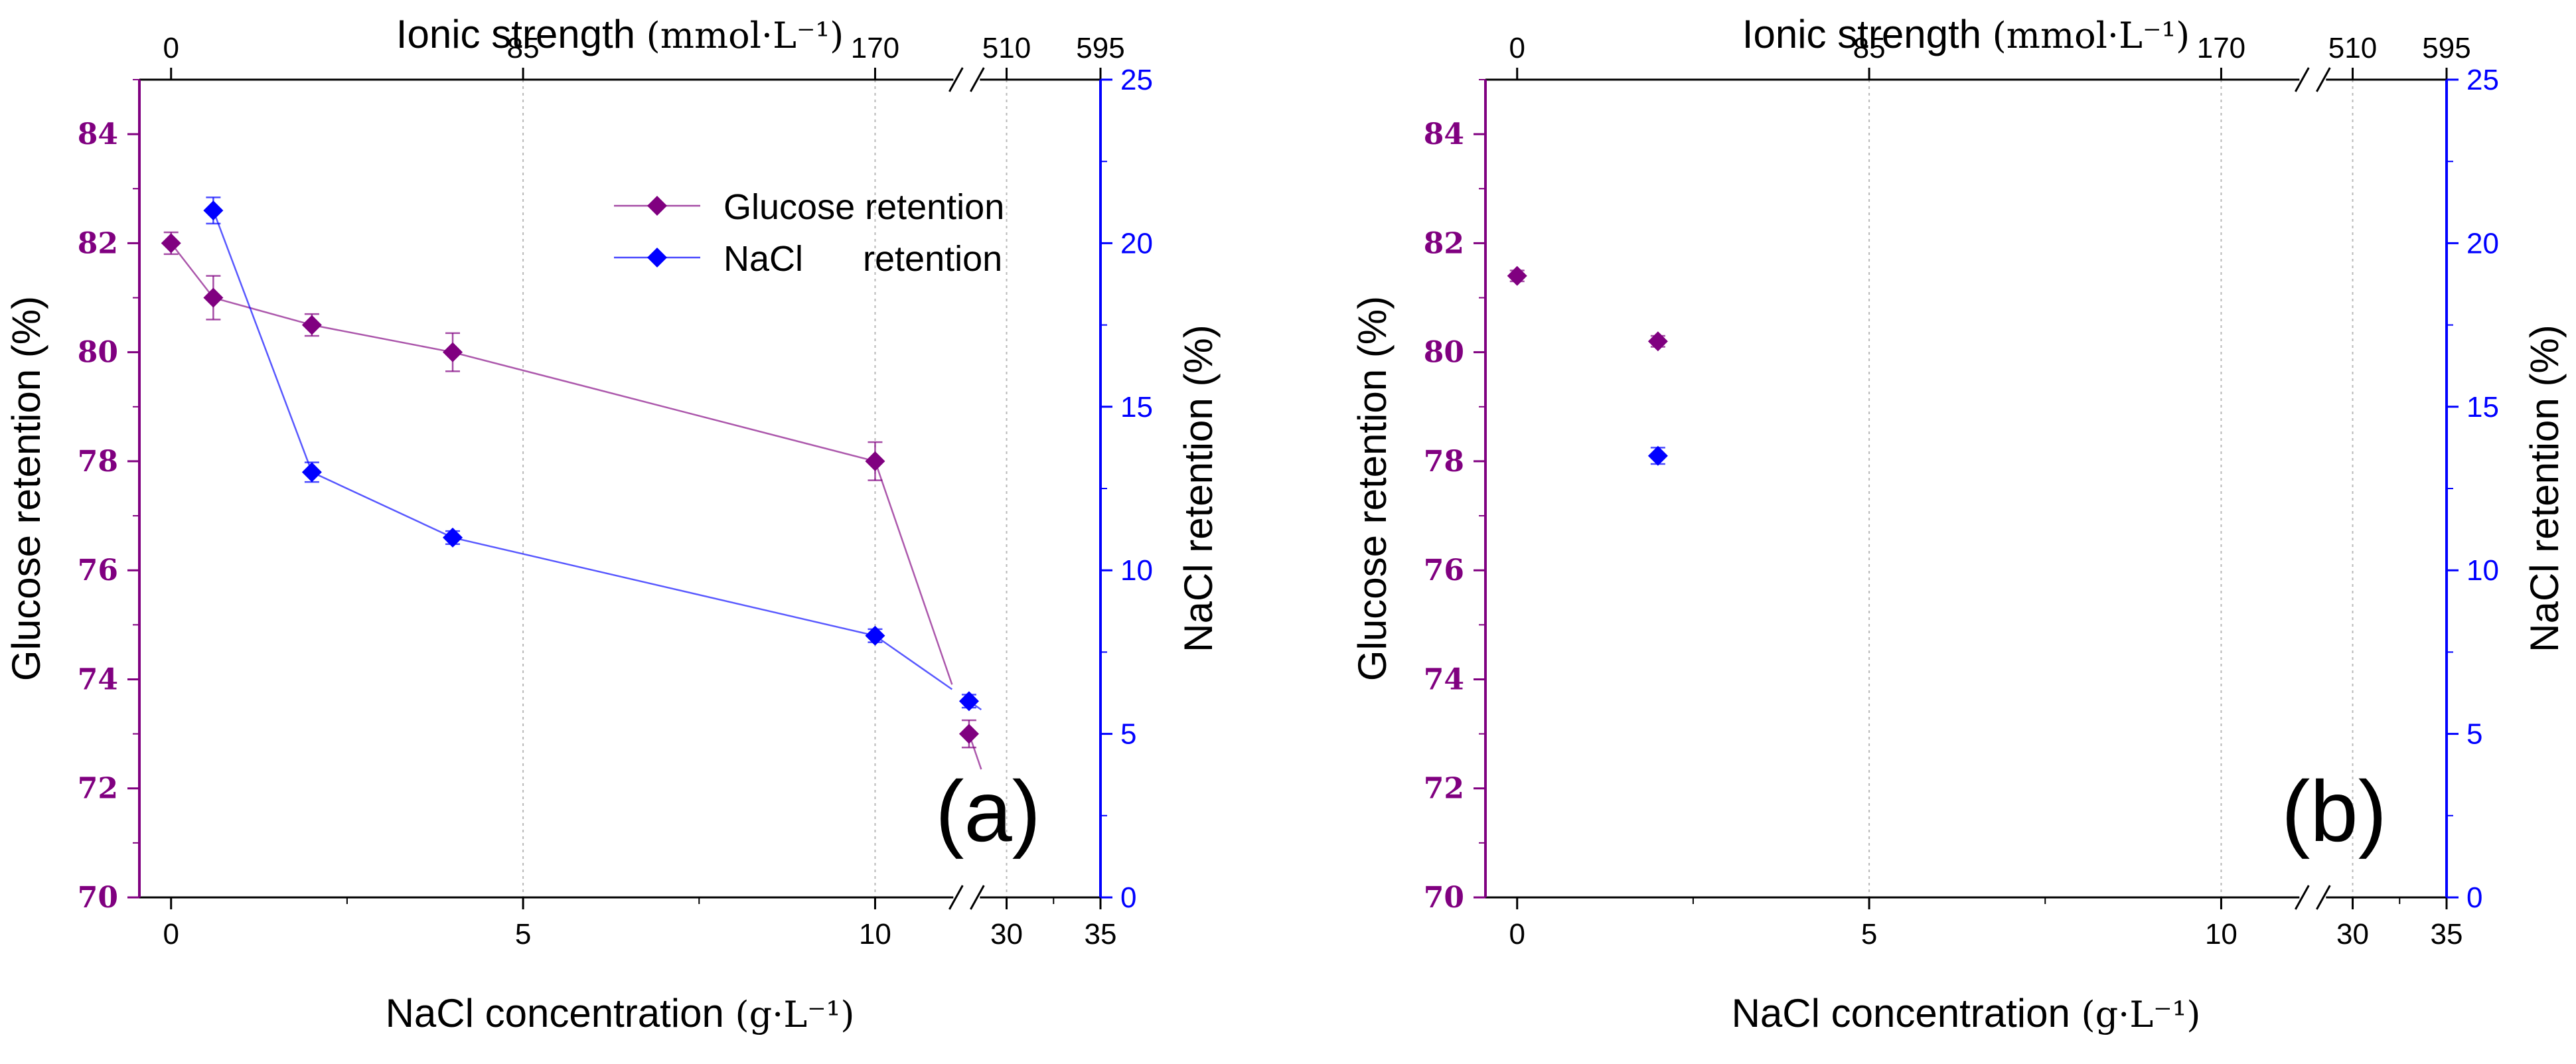 The height and width of the screenshot is (1064, 2576). Describe the element at coordinates (524, 48) in the screenshot. I see `x2-tick-label: 85` at that location.